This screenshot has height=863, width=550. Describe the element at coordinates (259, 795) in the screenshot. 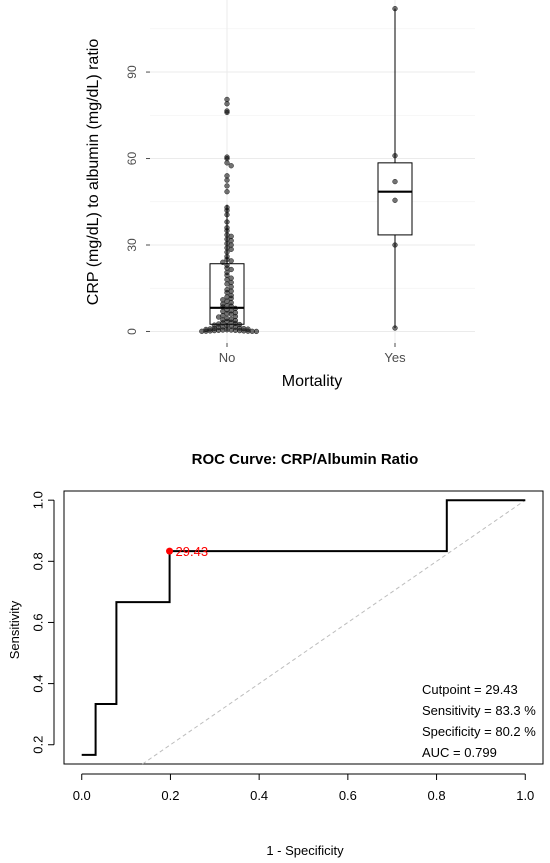

I see `roc-x-tick-label: 0.4` at that location.